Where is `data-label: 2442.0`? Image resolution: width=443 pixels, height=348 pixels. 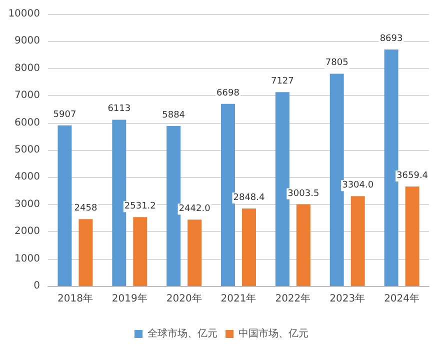 data-label: 2442.0 is located at coordinates (194, 209).